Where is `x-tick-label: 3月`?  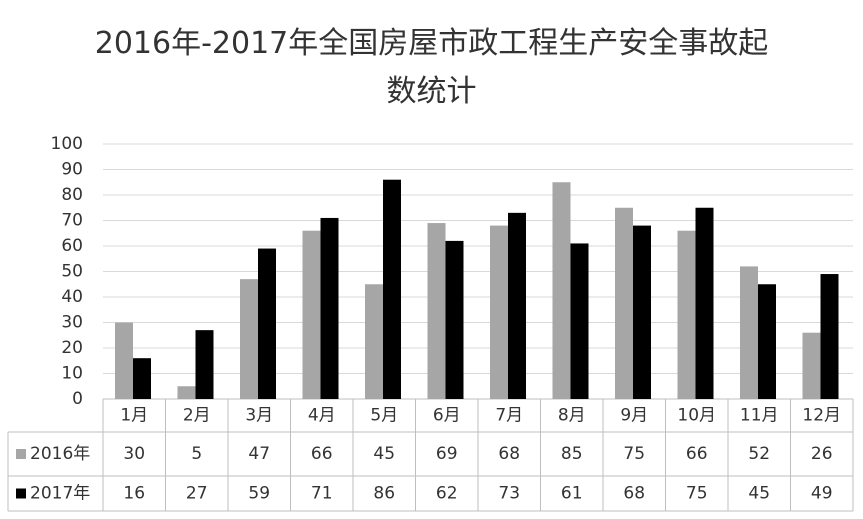
x-tick-label: 3月 is located at coordinates (259, 416).